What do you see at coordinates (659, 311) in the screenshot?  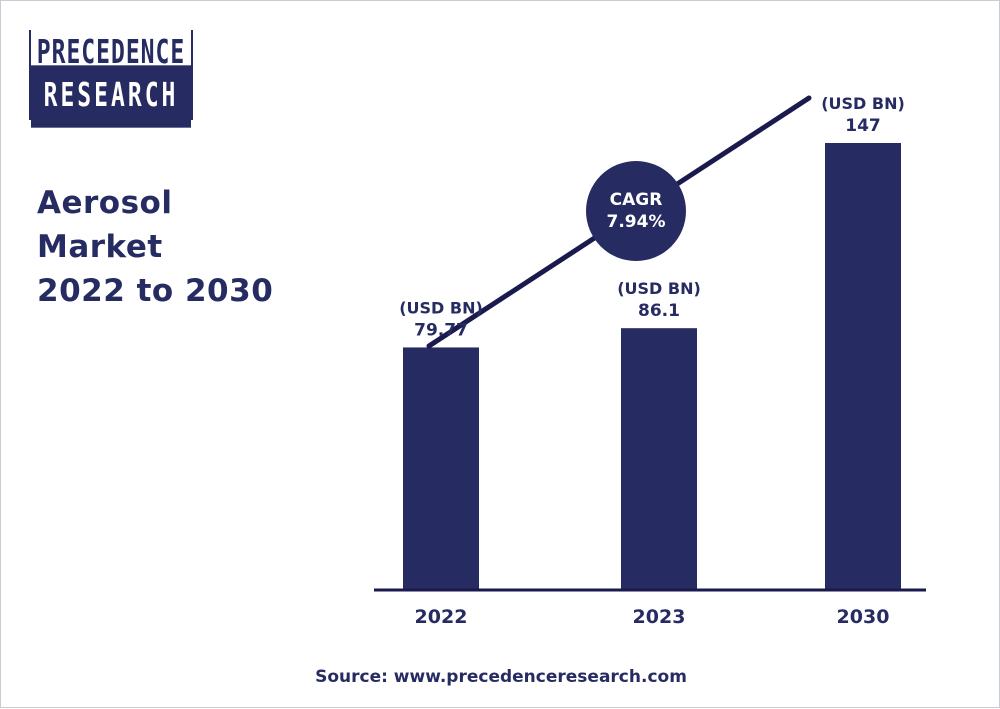 I see `bar-value-label: 86.1` at bounding box center [659, 311].